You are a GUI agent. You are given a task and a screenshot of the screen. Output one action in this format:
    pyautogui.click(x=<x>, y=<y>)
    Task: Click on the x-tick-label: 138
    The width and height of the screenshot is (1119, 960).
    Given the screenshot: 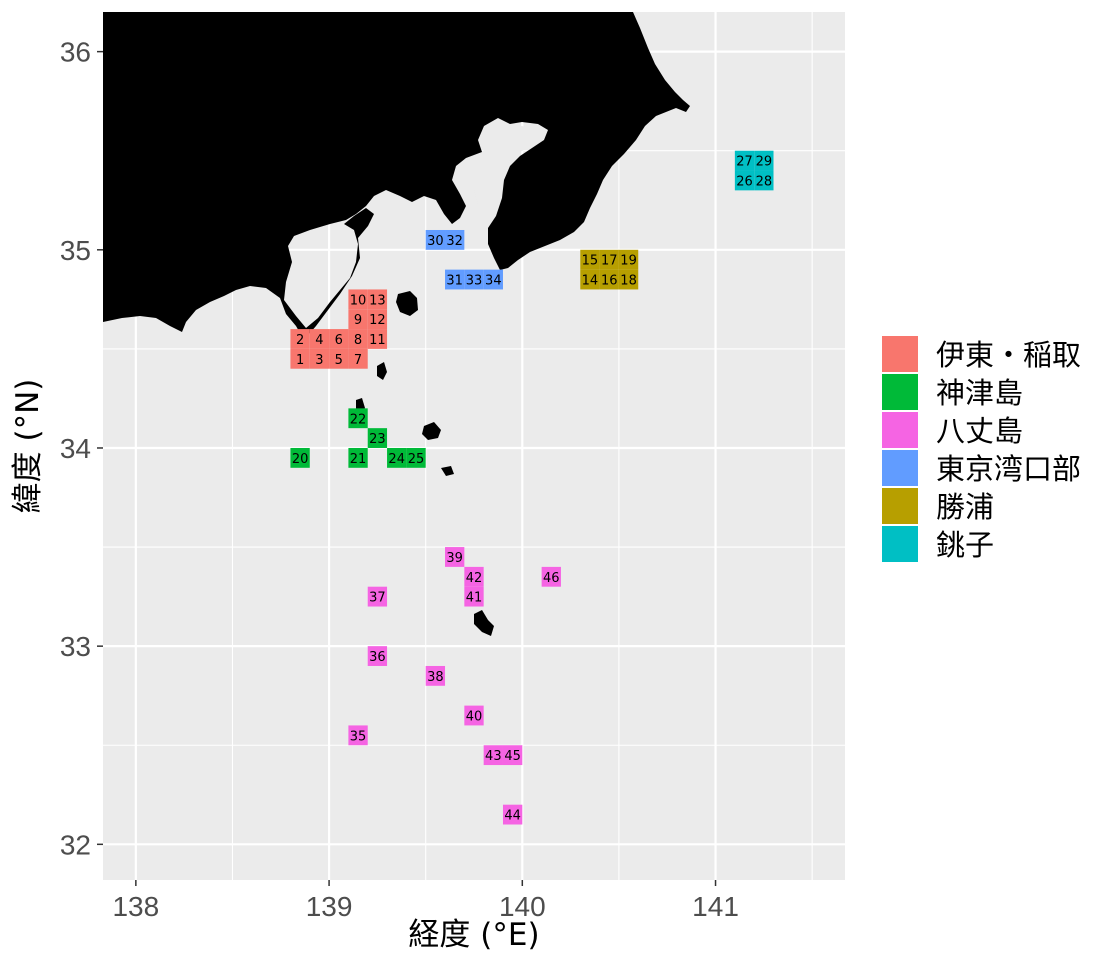 What is the action you would take?
    pyautogui.click(x=135, y=906)
    